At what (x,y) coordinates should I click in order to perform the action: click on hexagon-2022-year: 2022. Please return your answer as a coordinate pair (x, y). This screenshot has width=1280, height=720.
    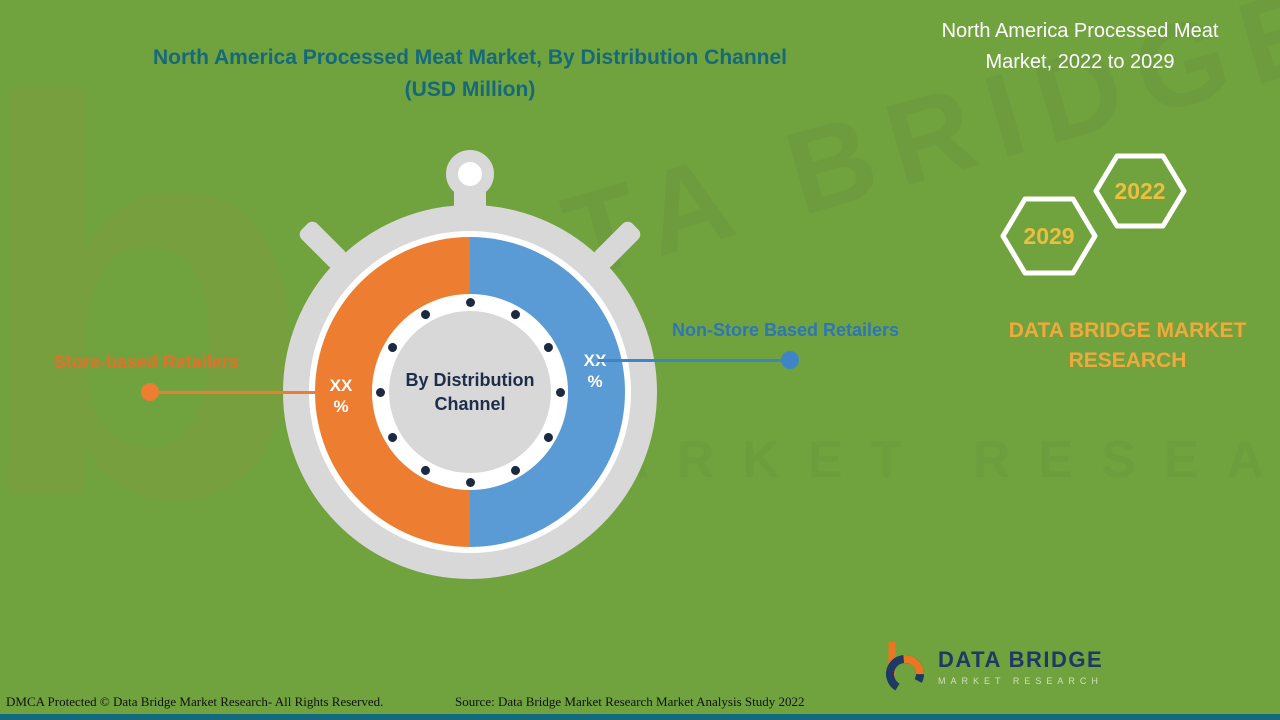
    Looking at the image, I should click on (1139, 191).